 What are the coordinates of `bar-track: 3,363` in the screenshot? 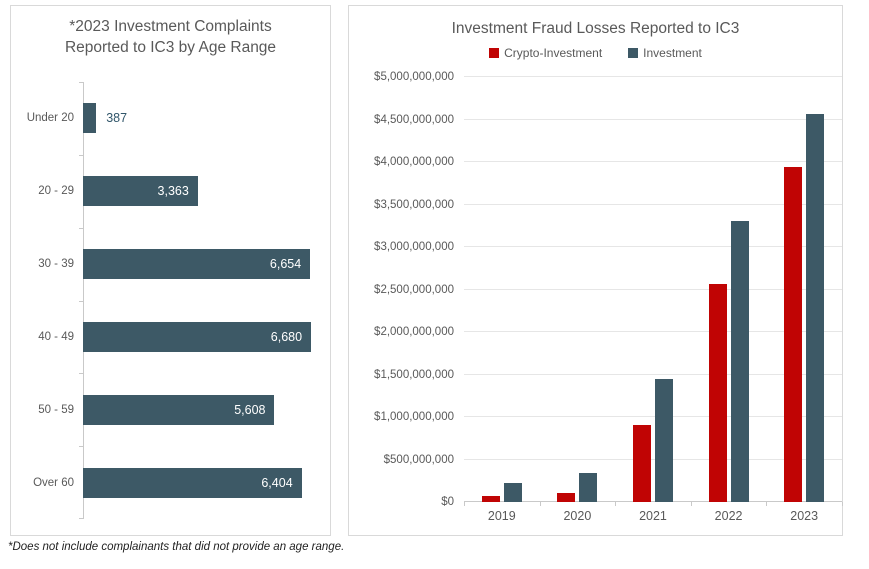 It's located at (202, 191).